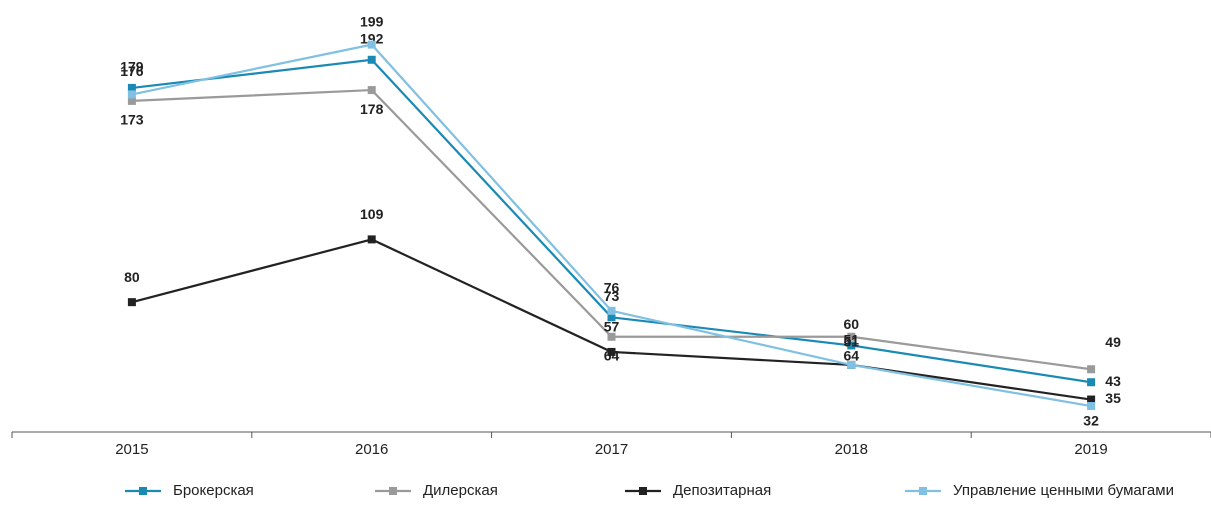 The width and height of the screenshot is (1211, 505). I want to click on data-label: 192, so click(372, 38).